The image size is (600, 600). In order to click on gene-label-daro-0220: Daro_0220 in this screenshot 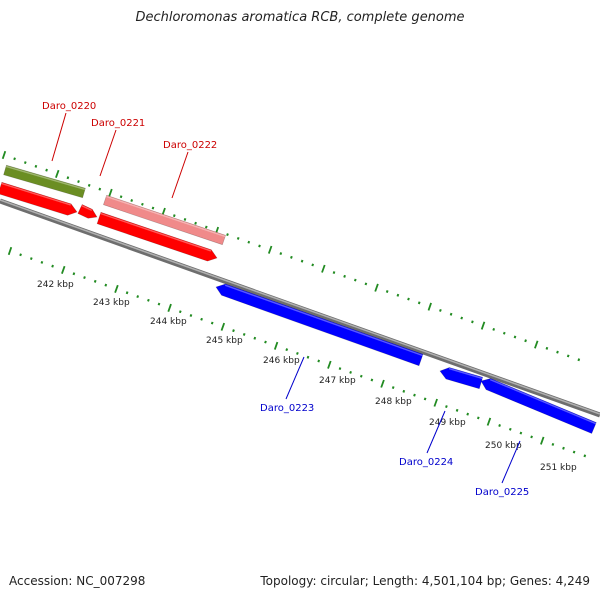, I will do `click(69, 106)`.